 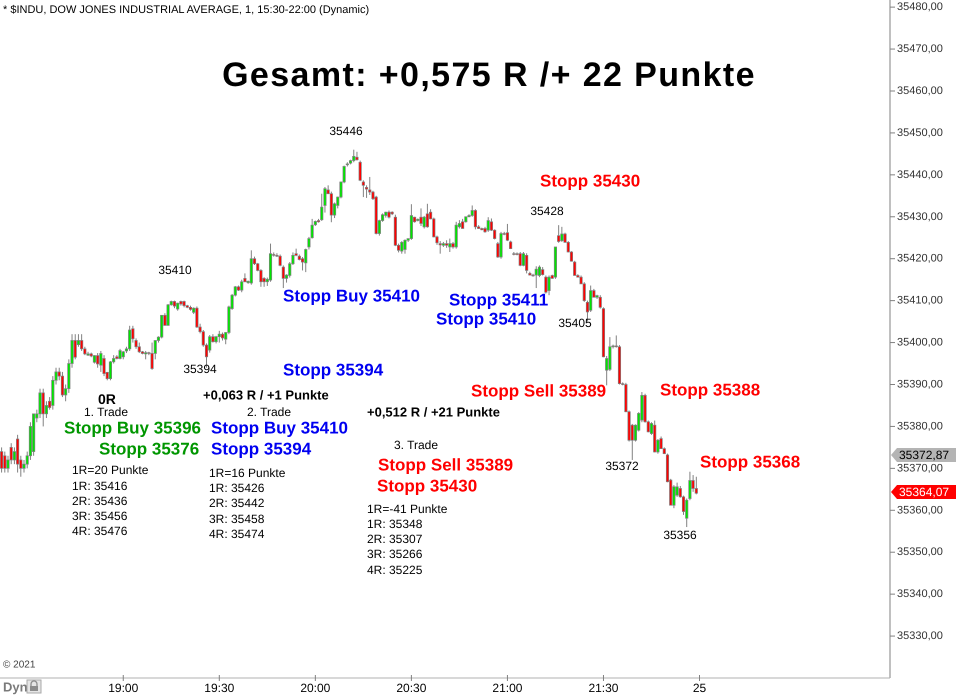 I want to click on y-tick-label: 35370,00, so click(x=920, y=468).